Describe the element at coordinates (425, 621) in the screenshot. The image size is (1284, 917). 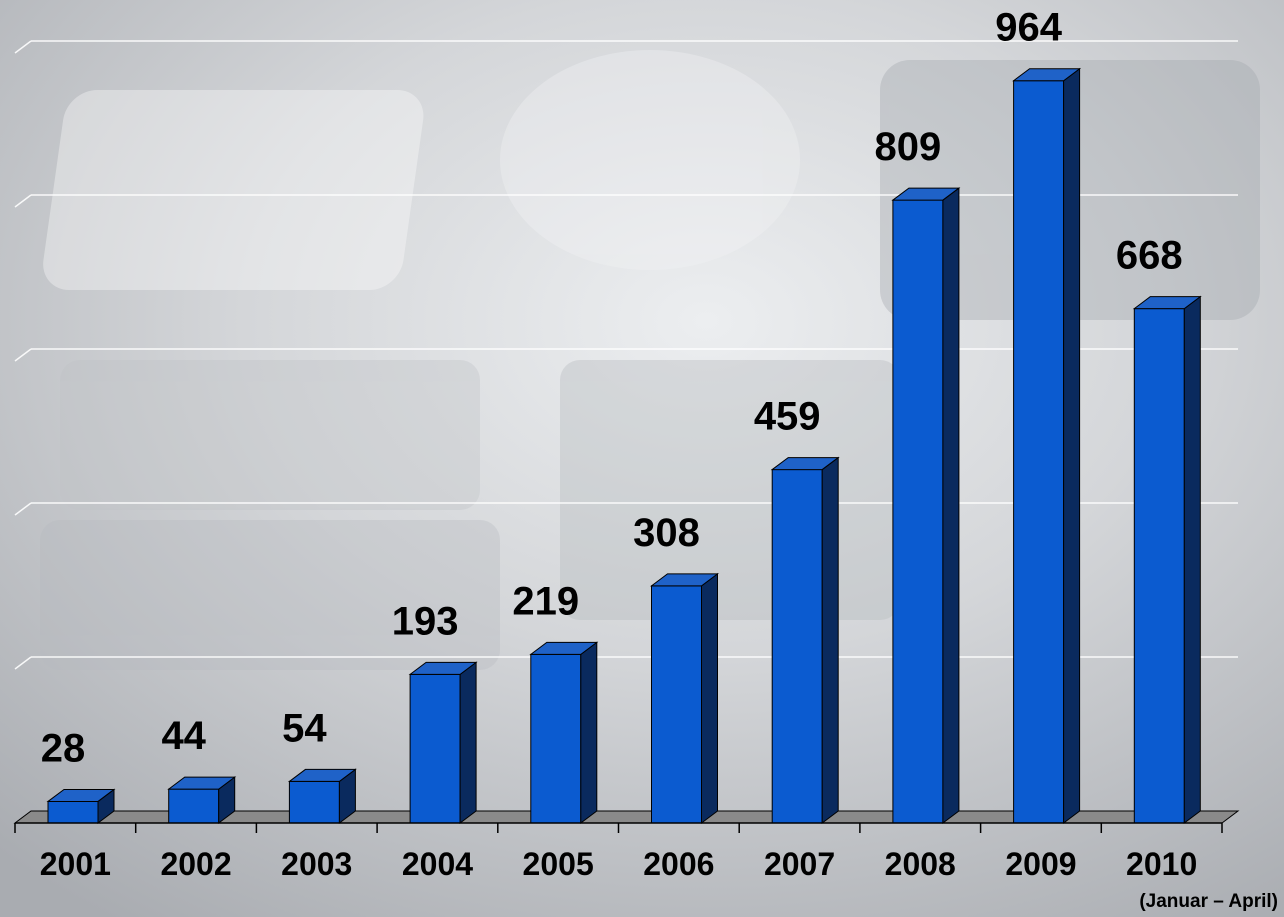
I see `data-label: 193` at that location.